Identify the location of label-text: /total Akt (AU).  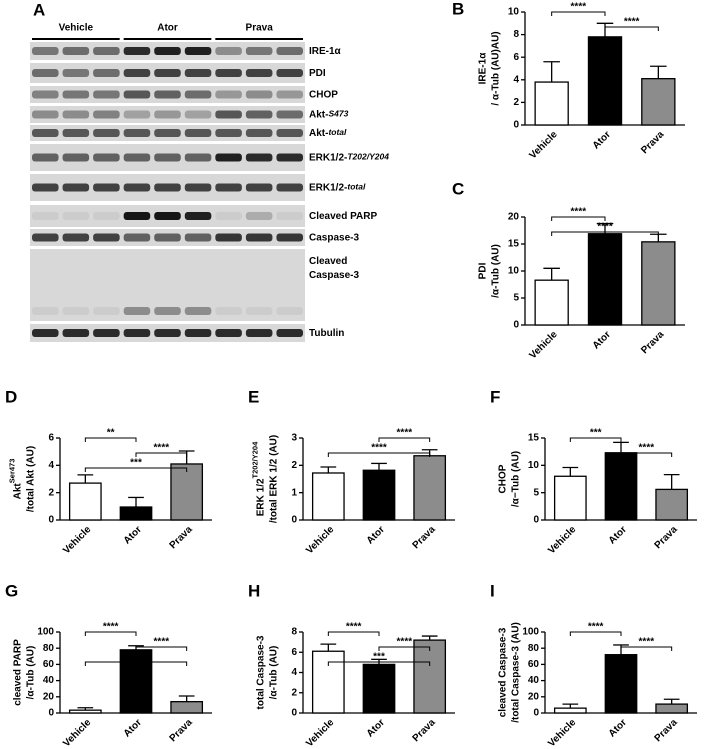
(30, 479).